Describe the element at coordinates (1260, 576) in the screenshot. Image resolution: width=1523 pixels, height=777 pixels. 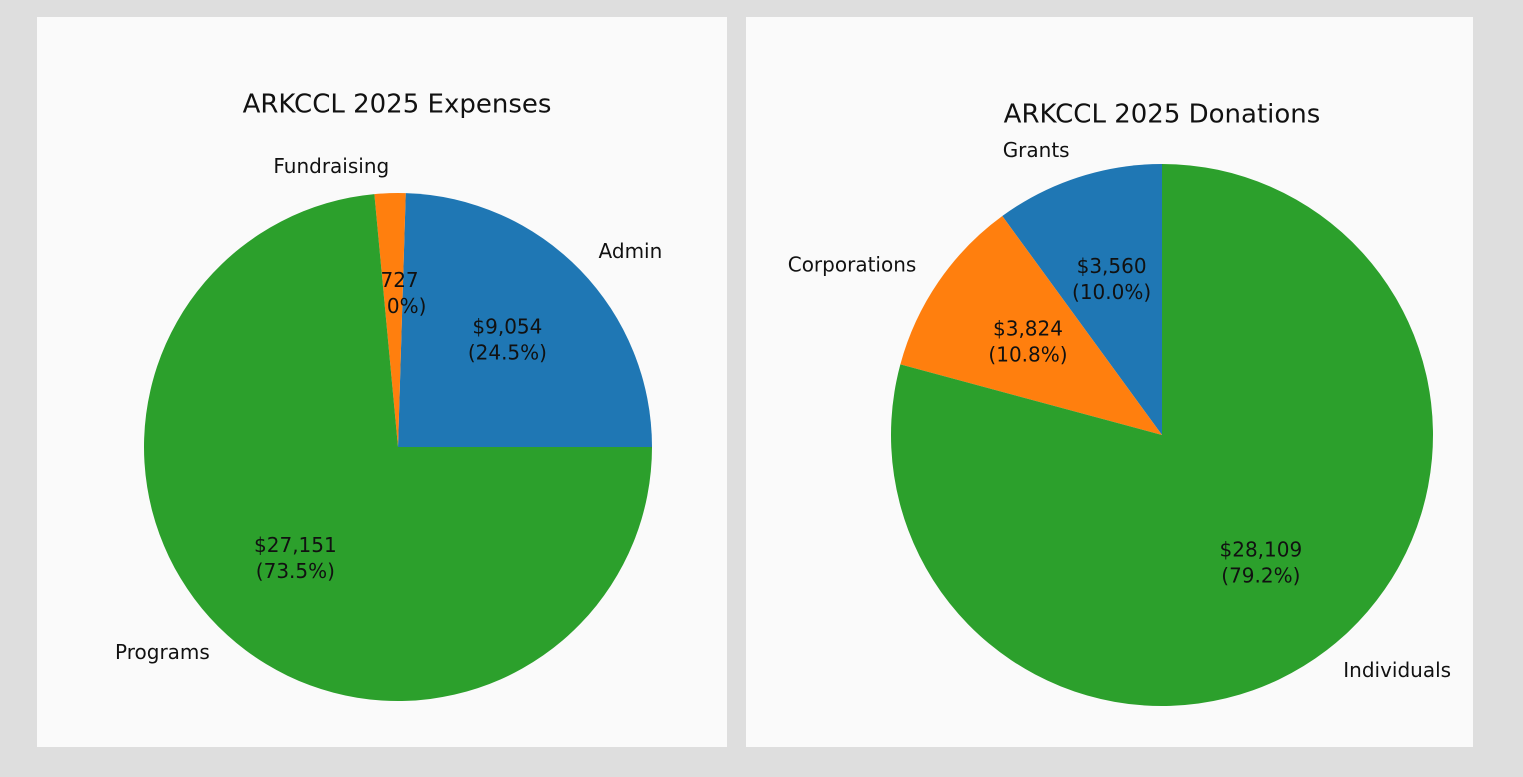
I see `percent-label: (79.2%)` at that location.